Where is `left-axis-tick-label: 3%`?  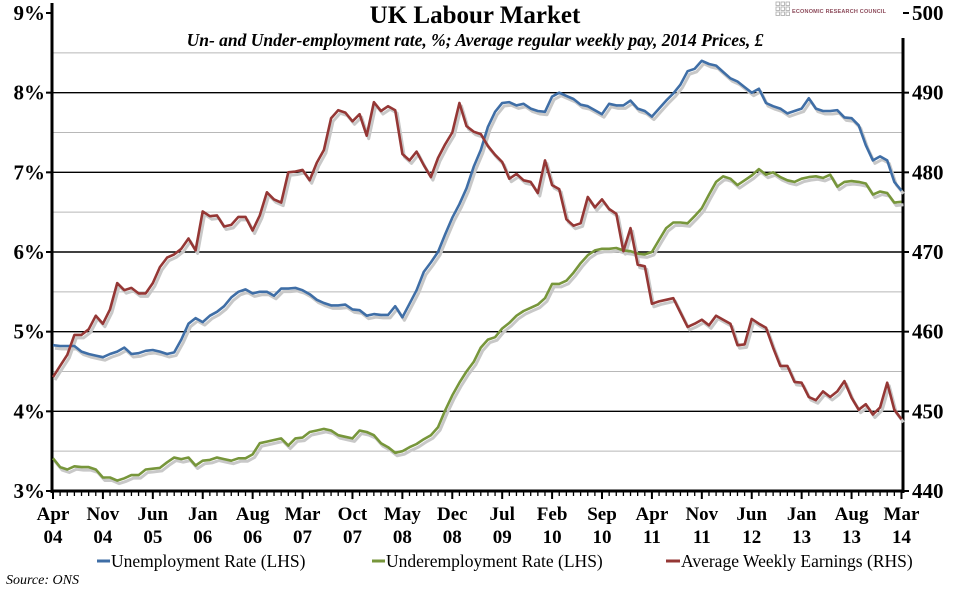 left-axis-tick-label: 3% is located at coordinates (30, 491).